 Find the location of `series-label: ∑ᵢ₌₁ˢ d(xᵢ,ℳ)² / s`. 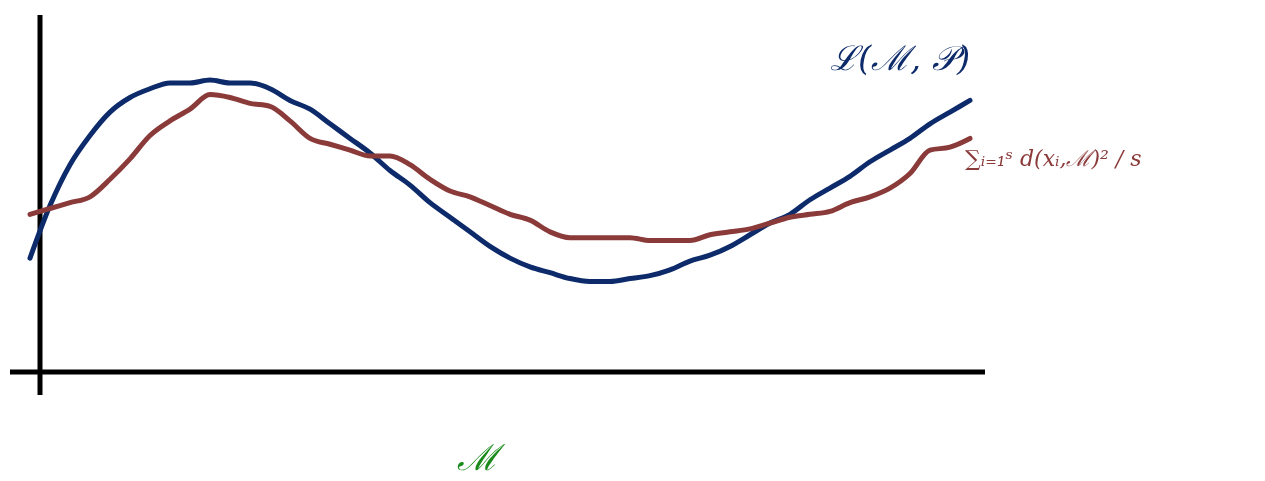

series-label: ∑ᵢ₌₁ˢ d(xᵢ,ℳ)² / s is located at coordinates (1053, 159).